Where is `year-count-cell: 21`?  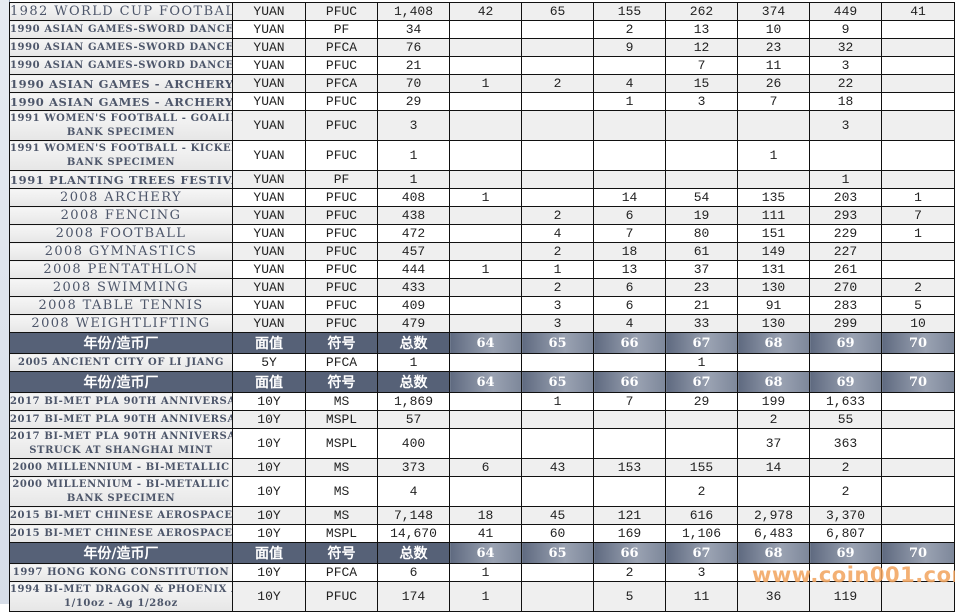
year-count-cell: 21 is located at coordinates (701, 305).